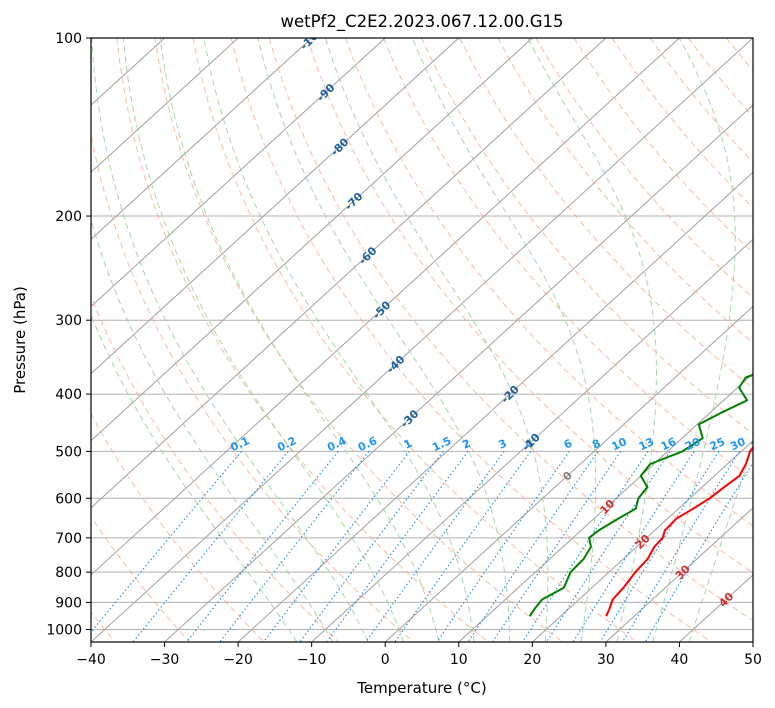 The width and height of the screenshot is (775, 708). I want to click on x-axis-ticks: −40 −30 −20 −10 0 10 20 30 40 50, so click(419, 655).